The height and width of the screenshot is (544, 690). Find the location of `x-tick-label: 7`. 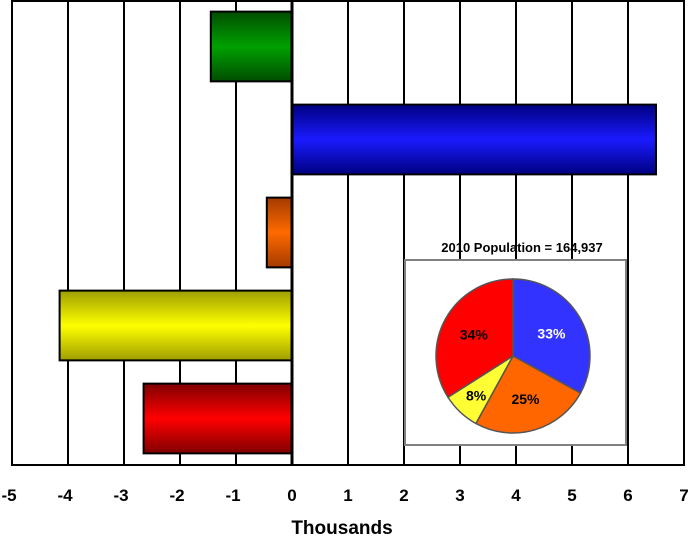

x-tick-label: 7 is located at coordinates (683, 495).